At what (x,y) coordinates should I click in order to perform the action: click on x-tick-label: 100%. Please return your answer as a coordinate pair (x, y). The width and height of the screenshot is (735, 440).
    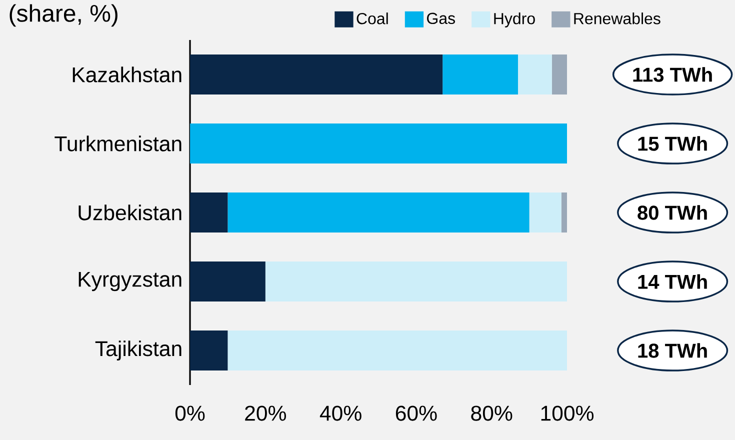
    Looking at the image, I should click on (567, 413).